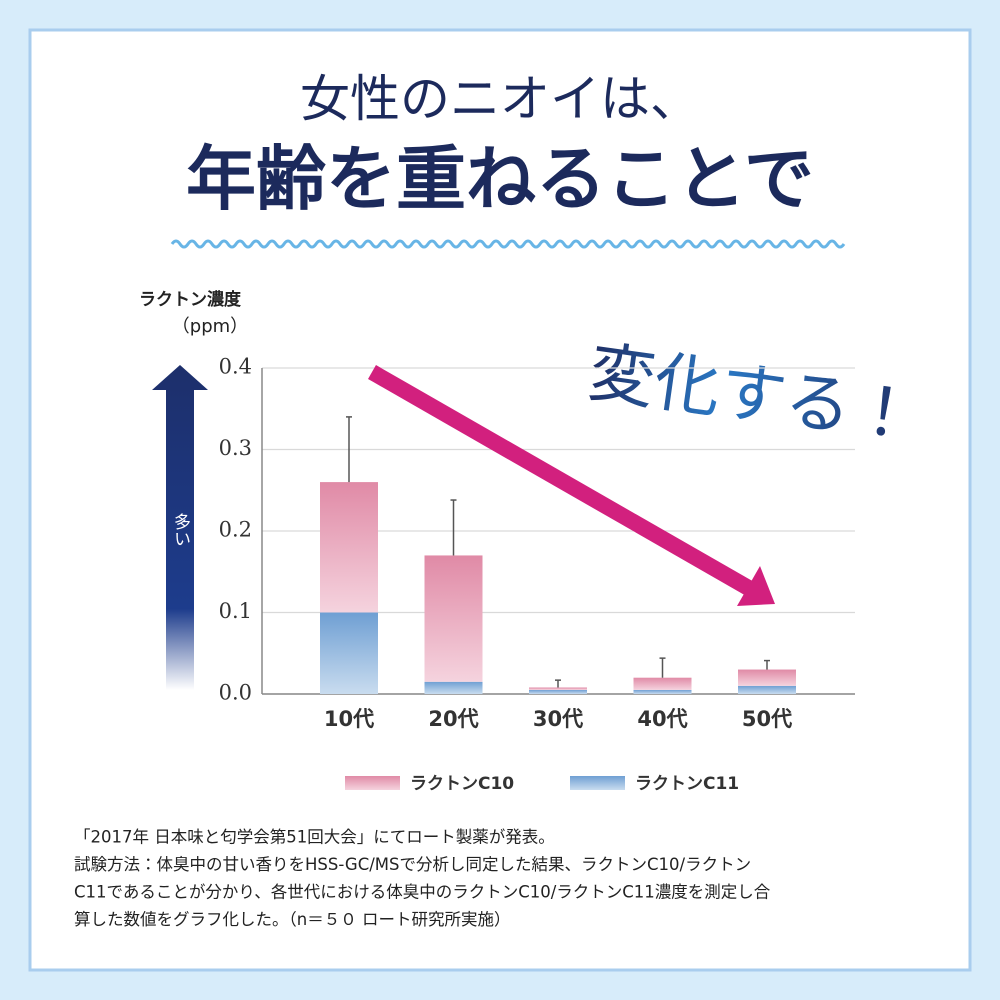  I want to click on y-tick-label: 0.3, so click(235, 448).